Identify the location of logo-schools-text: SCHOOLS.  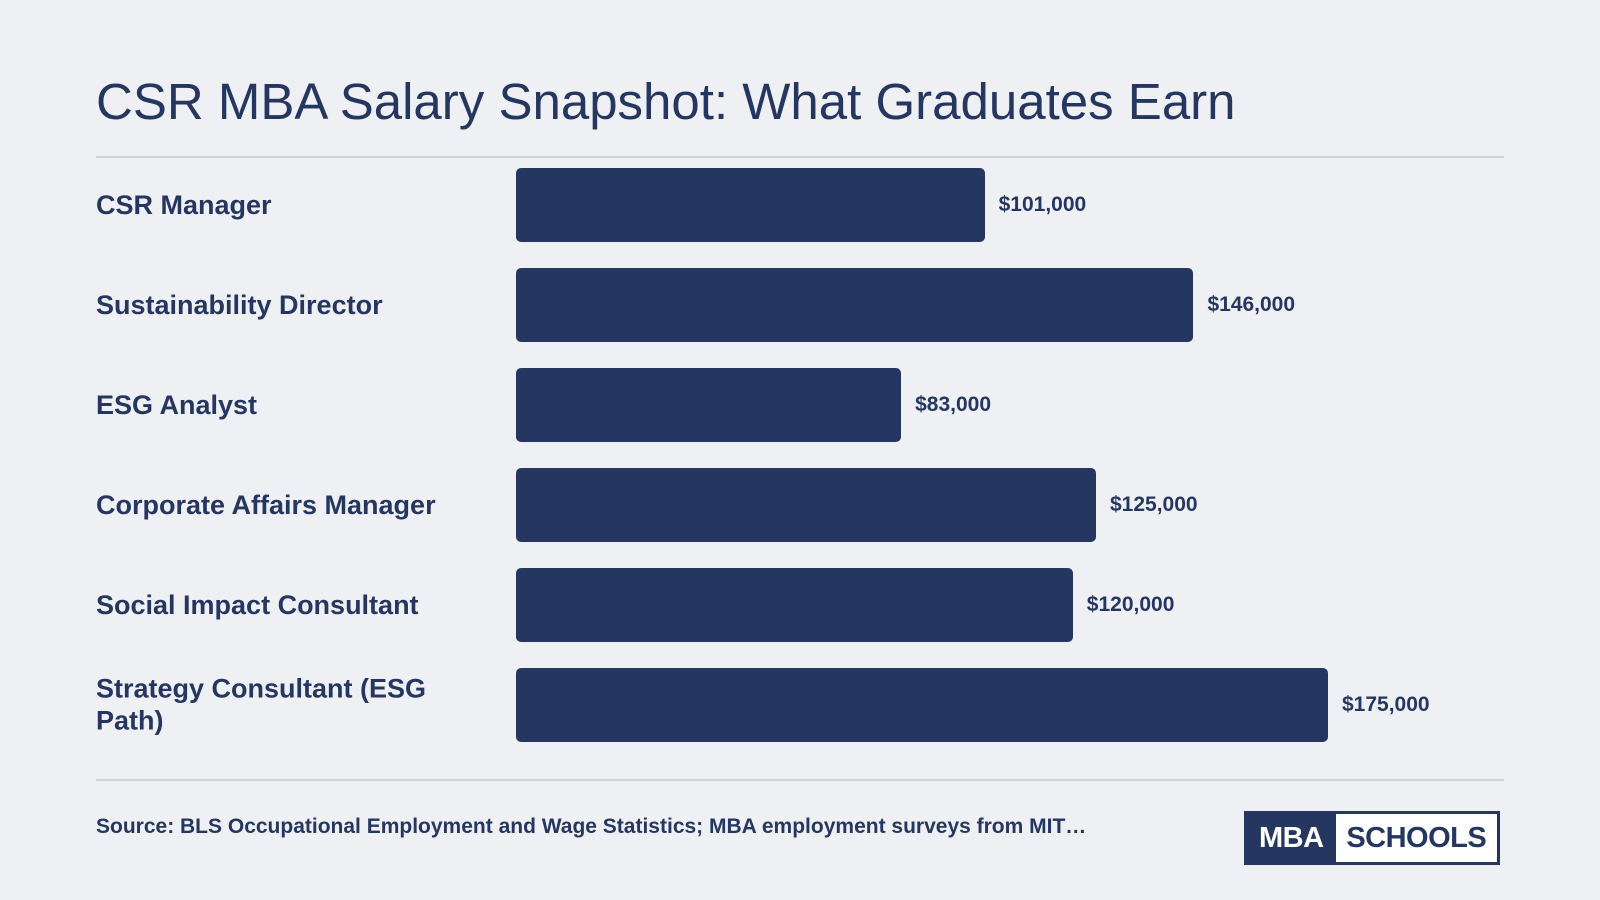
(1416, 837).